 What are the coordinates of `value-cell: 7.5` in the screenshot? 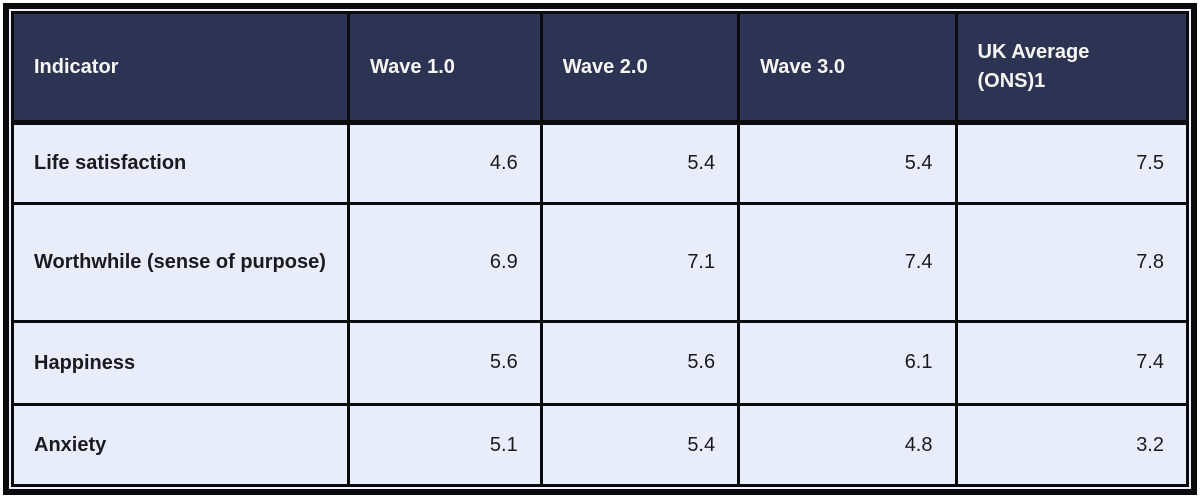 It's located at (1071, 163).